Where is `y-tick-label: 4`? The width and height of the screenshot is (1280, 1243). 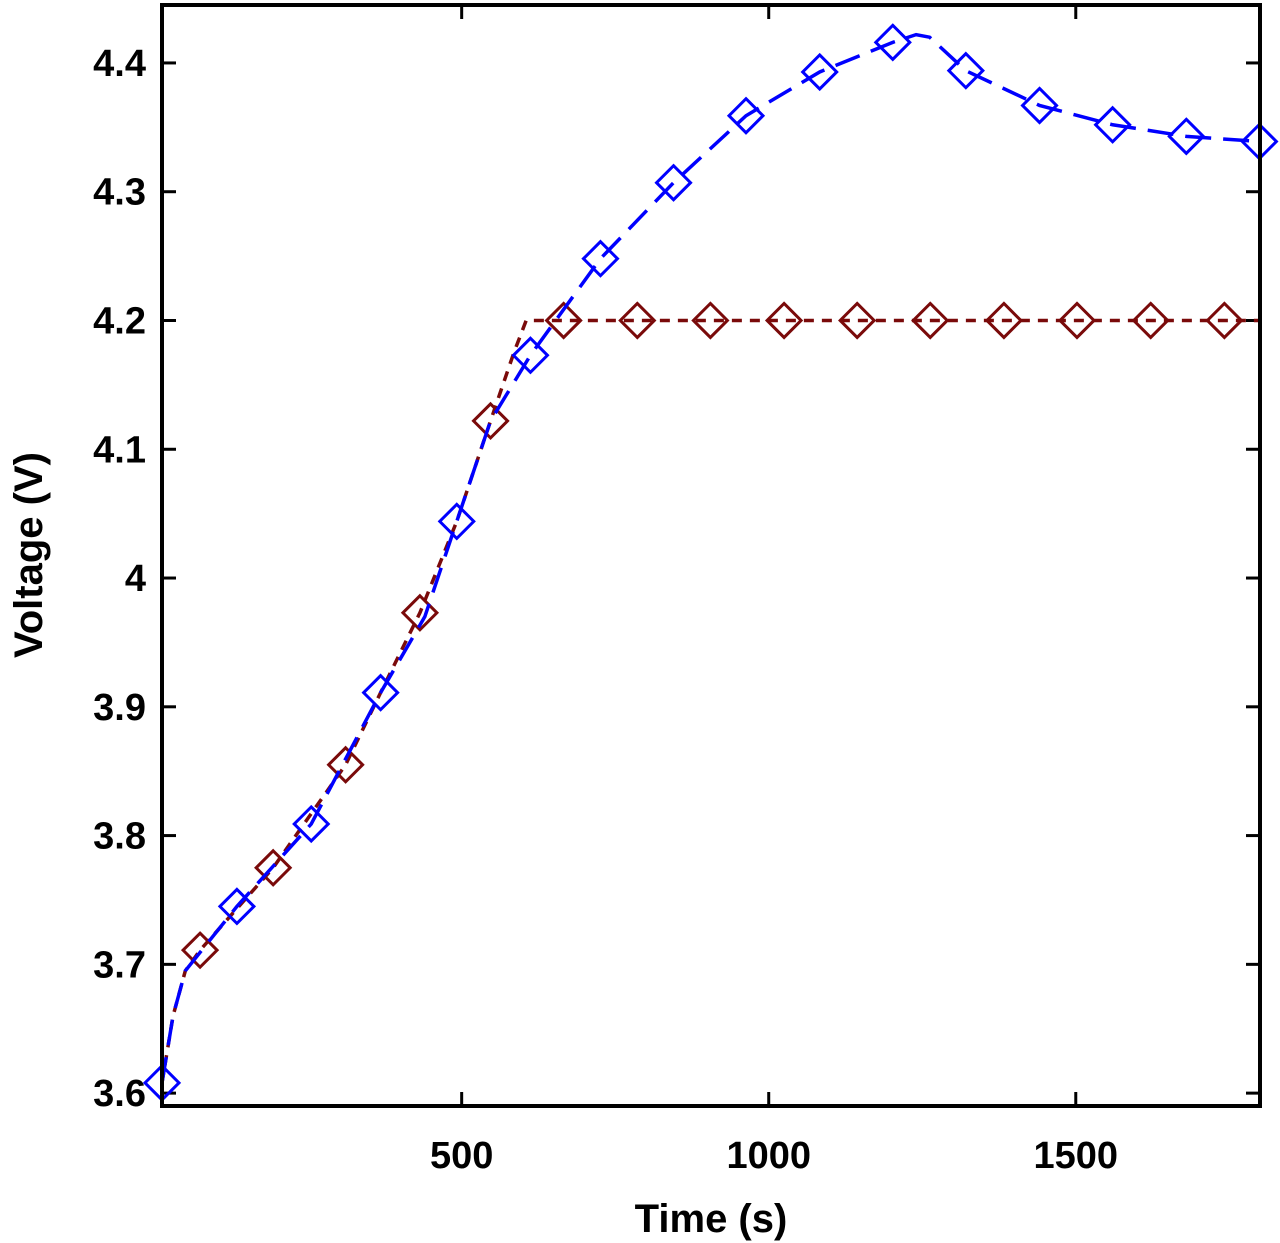
y-tick-label: 4 is located at coordinates (135, 579).